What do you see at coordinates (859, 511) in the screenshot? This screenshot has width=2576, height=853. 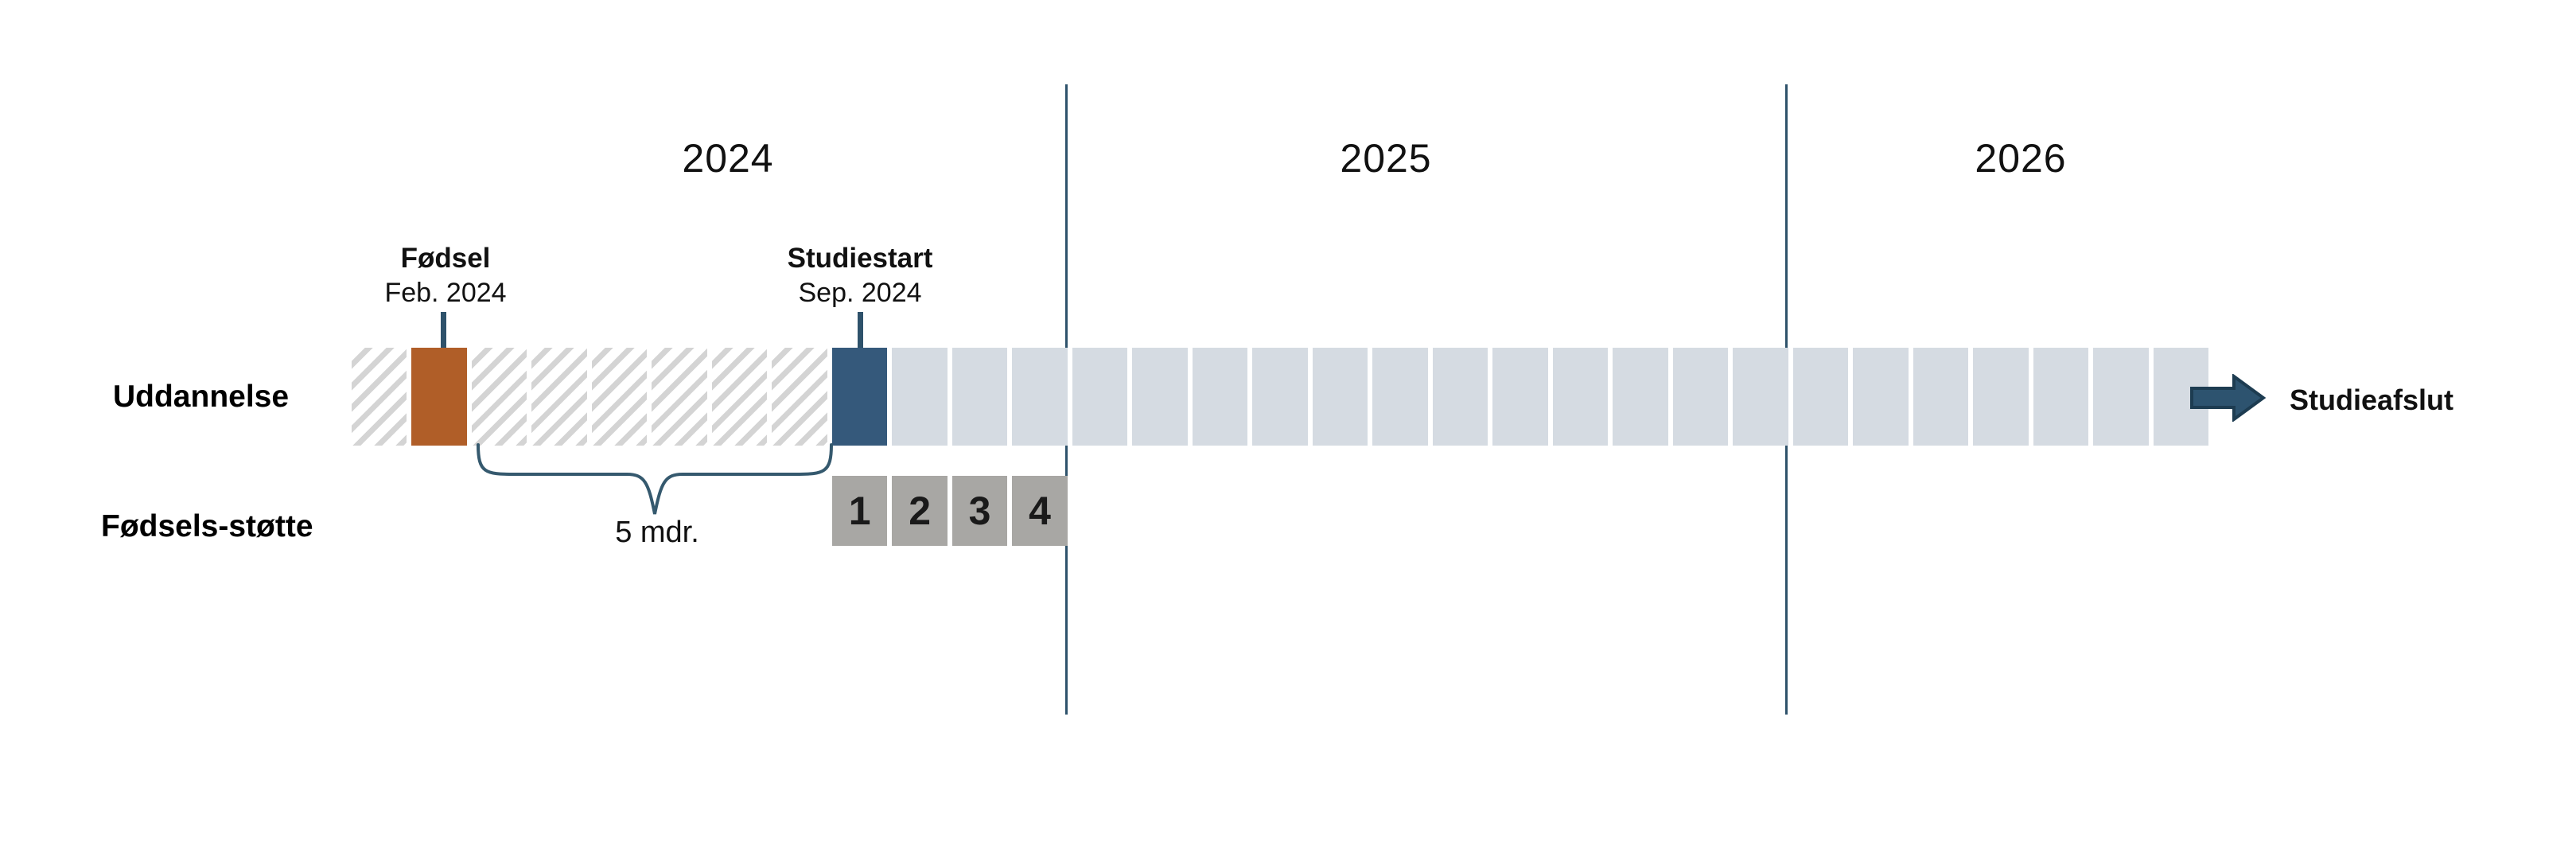 I see `support-box-1: 1` at bounding box center [859, 511].